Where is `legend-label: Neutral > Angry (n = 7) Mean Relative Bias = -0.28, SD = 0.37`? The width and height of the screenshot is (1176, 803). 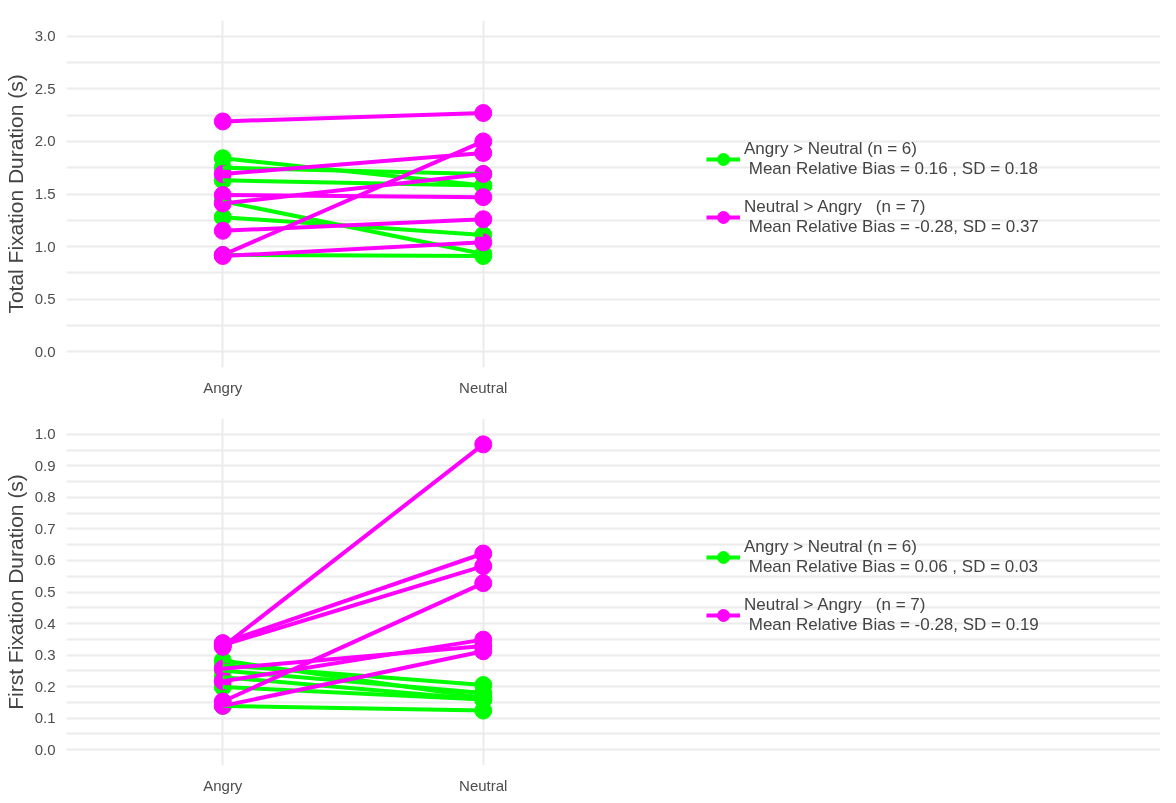
legend-label: Neutral > Angry (n = 7) Mean Relative Bias = -0.28, SD = 0.37 is located at coordinates (891, 217).